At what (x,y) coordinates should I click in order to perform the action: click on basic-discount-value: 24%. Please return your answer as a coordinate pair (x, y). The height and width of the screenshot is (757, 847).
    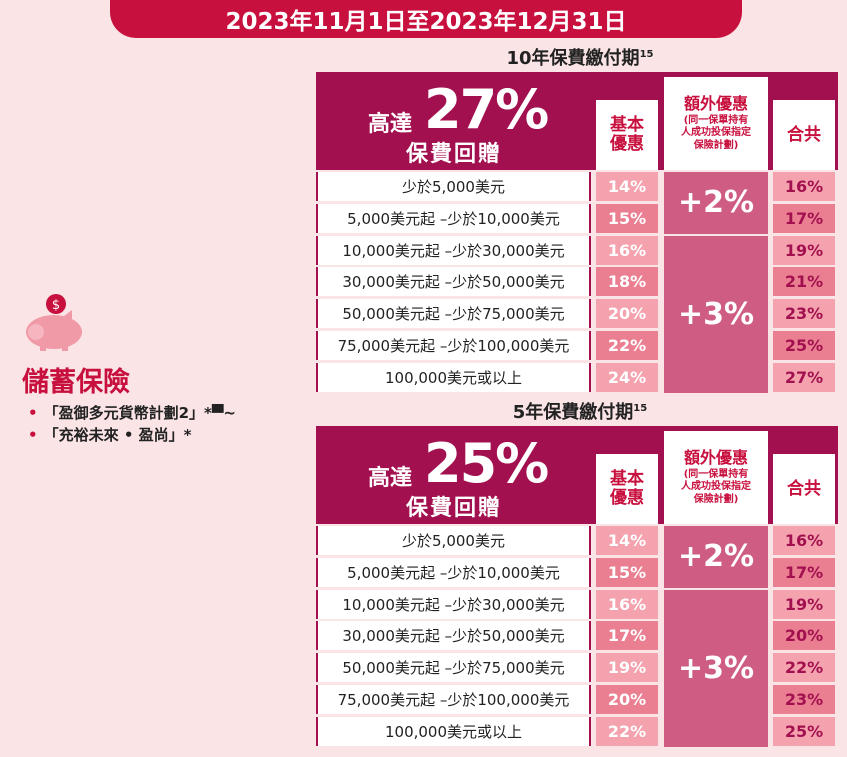
    Looking at the image, I should click on (627, 377).